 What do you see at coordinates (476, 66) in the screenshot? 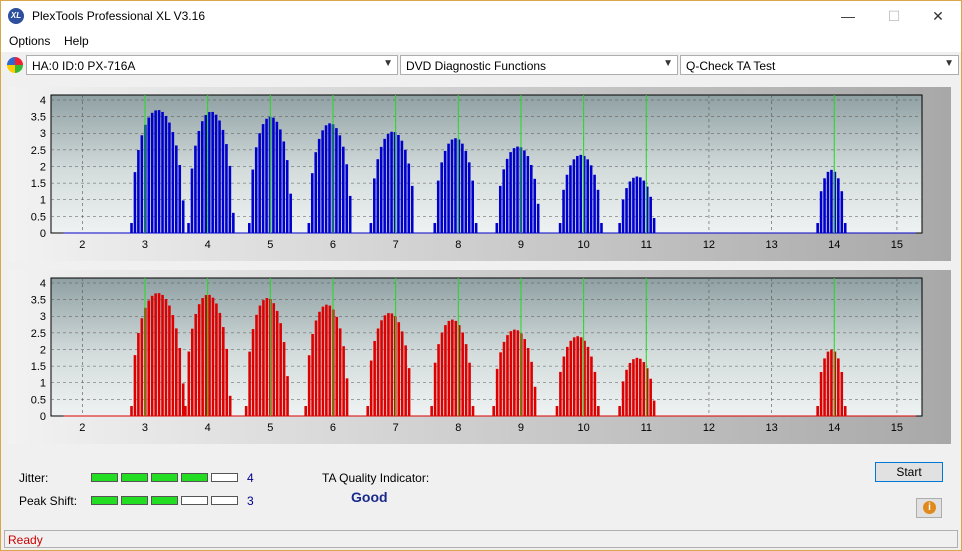
I see `function-select-value: DVD Diagnostic Functions` at bounding box center [476, 66].